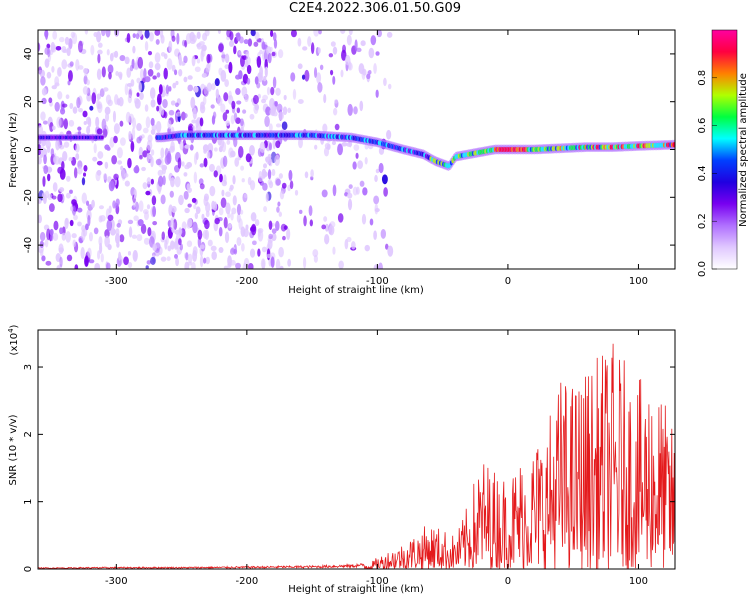 The height and width of the screenshot is (600, 750). I want to click on colorbar-tick-label: 0.6, so click(702, 126).